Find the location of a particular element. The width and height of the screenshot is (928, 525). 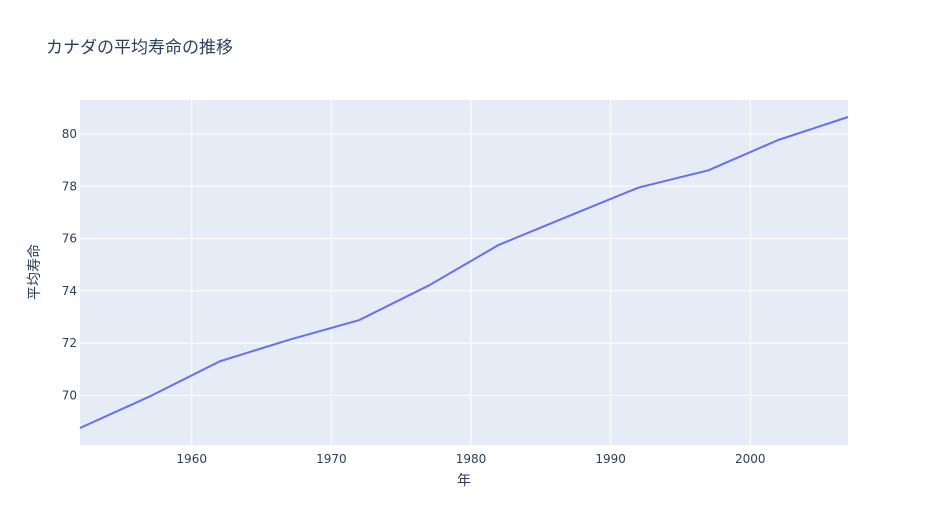

x-tick-labels: 1960 1970 1980 1990 2000 is located at coordinates (470, 459).